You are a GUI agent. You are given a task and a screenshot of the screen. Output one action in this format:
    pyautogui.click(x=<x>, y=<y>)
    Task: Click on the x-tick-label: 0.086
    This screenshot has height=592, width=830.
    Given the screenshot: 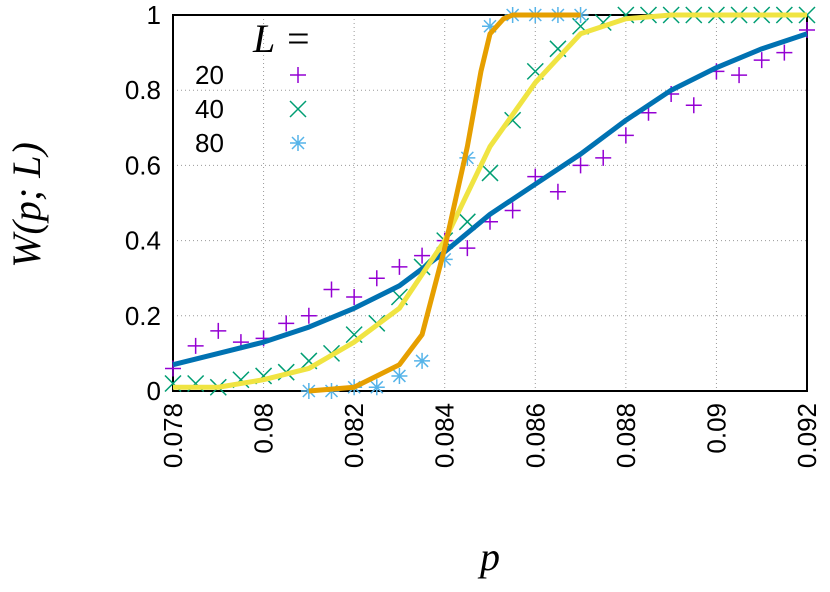 What is the action you would take?
    pyautogui.click(x=535, y=435)
    